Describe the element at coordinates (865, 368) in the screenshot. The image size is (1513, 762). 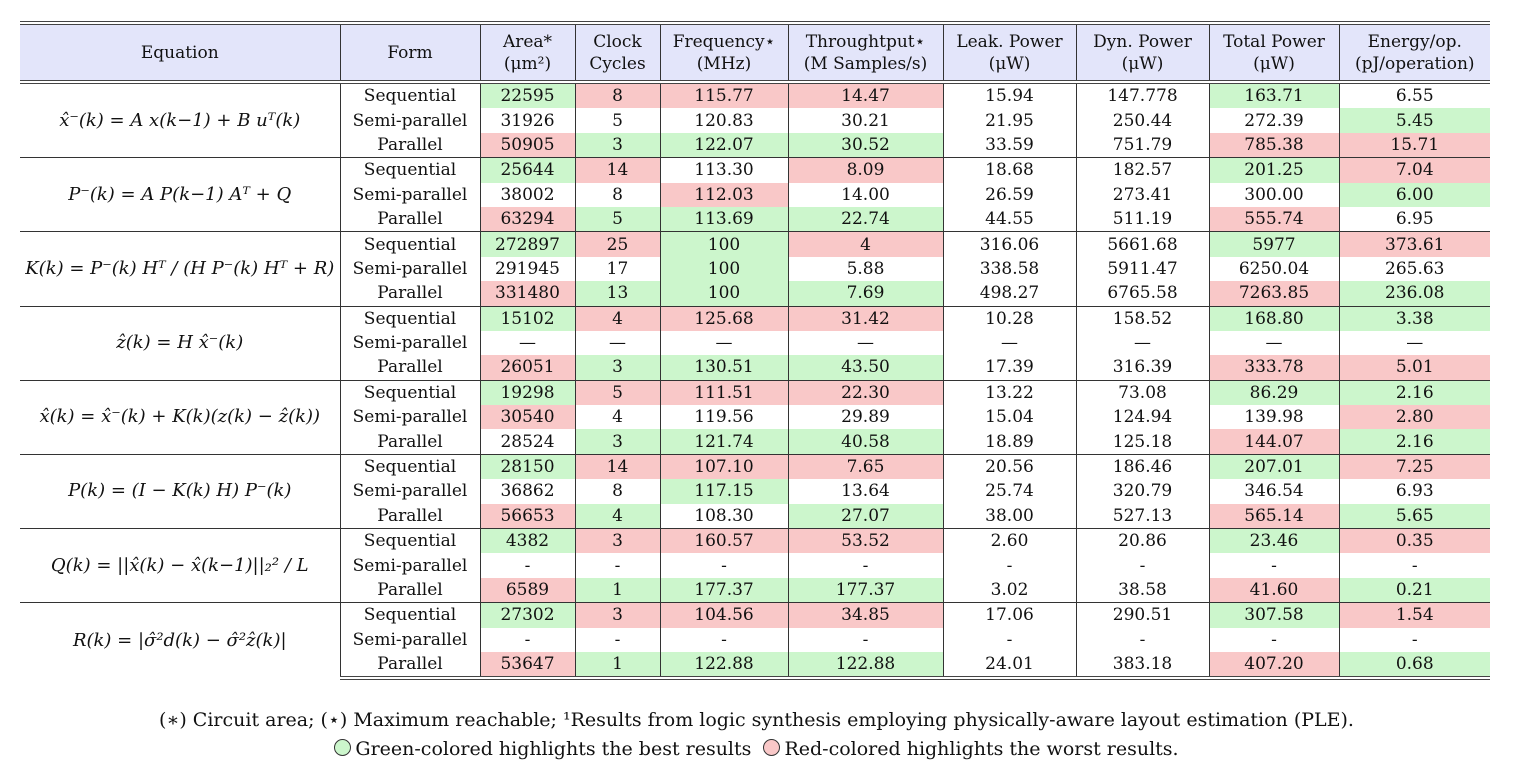
I see `value-cell: 43.50` at that location.